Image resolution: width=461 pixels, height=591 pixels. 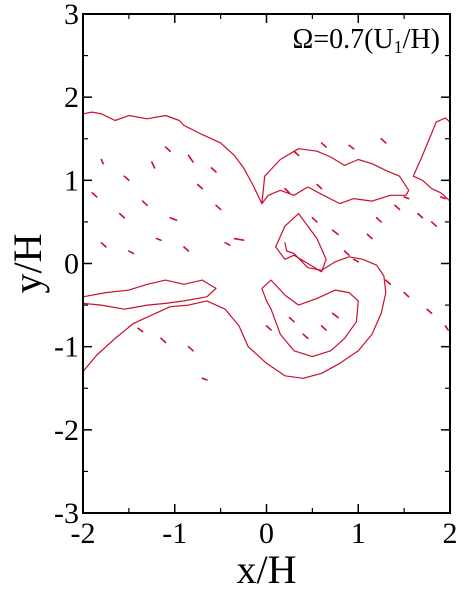 I want to click on annotation-suffix: /H), so click(x=421, y=39).